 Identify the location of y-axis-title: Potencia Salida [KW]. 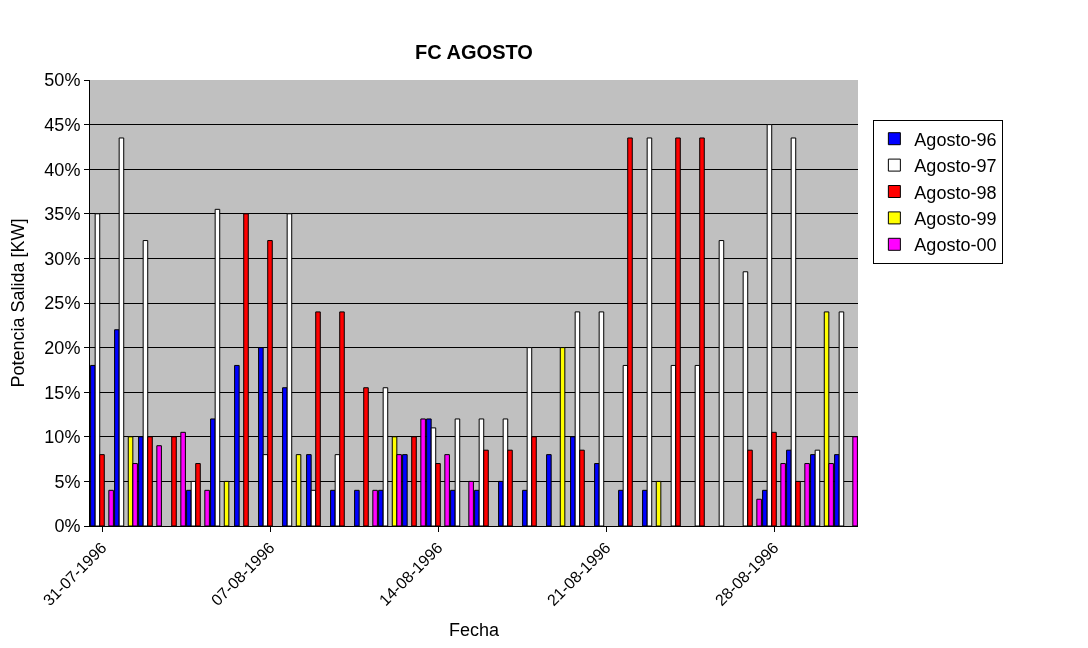
(17, 303).